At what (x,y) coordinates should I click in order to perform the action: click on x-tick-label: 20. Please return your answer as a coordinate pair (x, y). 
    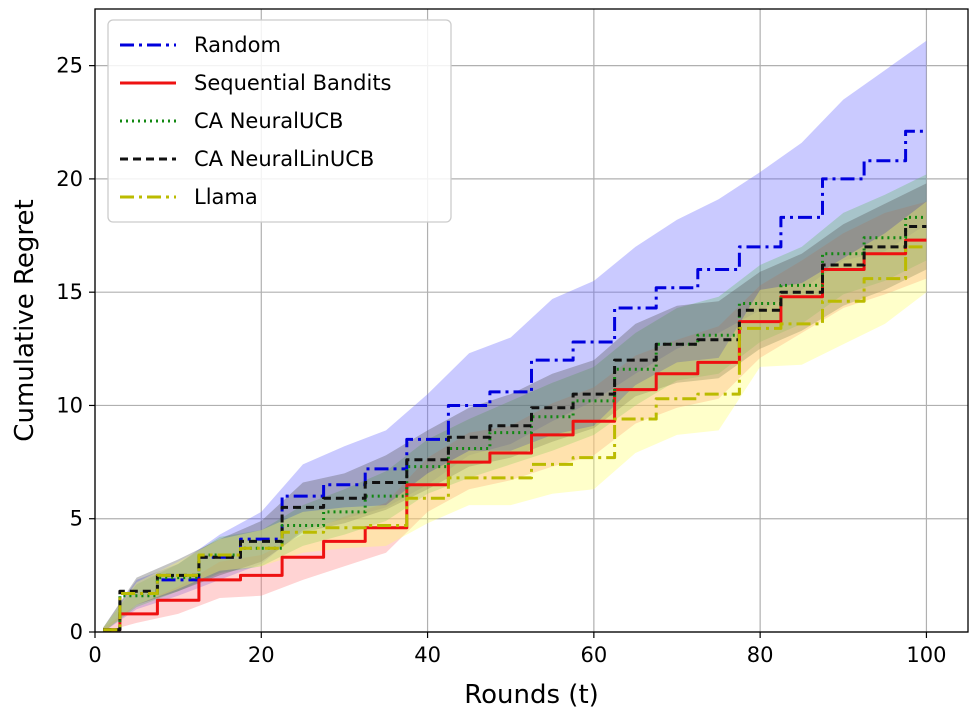
    Looking at the image, I should click on (261, 655).